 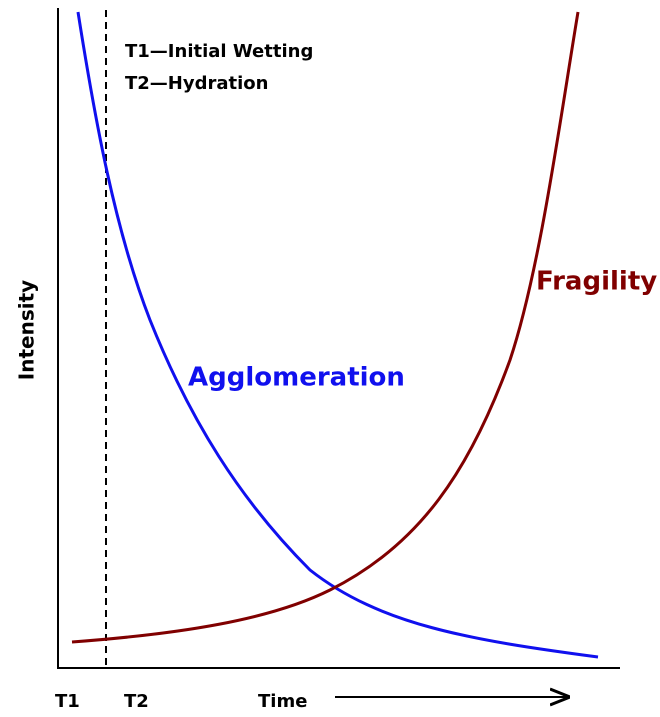 What do you see at coordinates (296, 378) in the screenshot?
I see `agglomeration-label: Agglomeration` at bounding box center [296, 378].